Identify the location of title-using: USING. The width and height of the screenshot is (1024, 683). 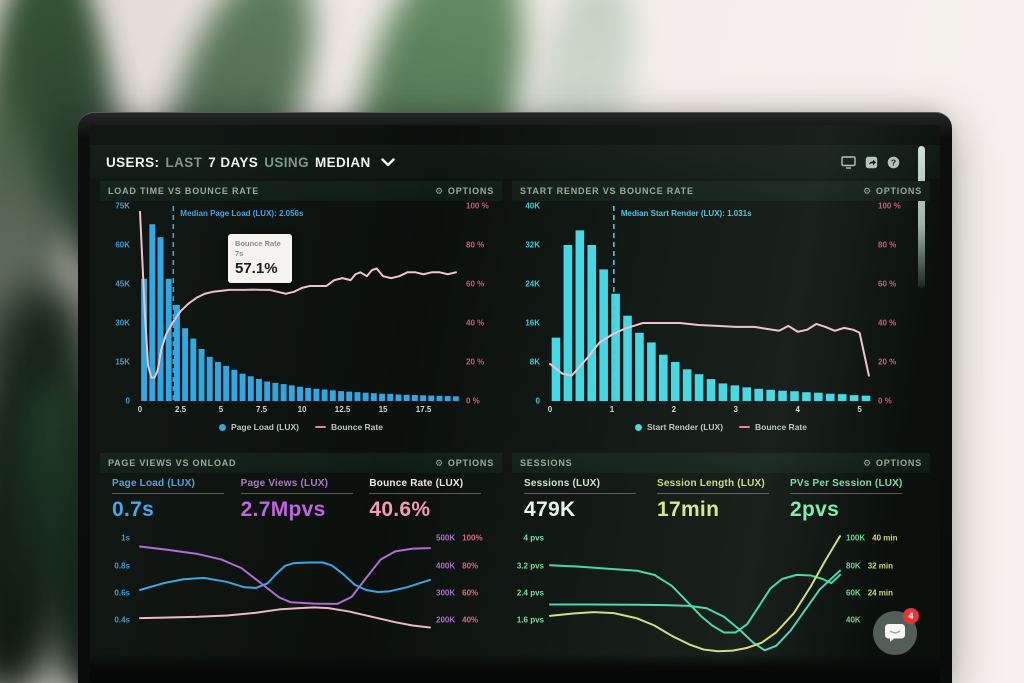
(286, 162).